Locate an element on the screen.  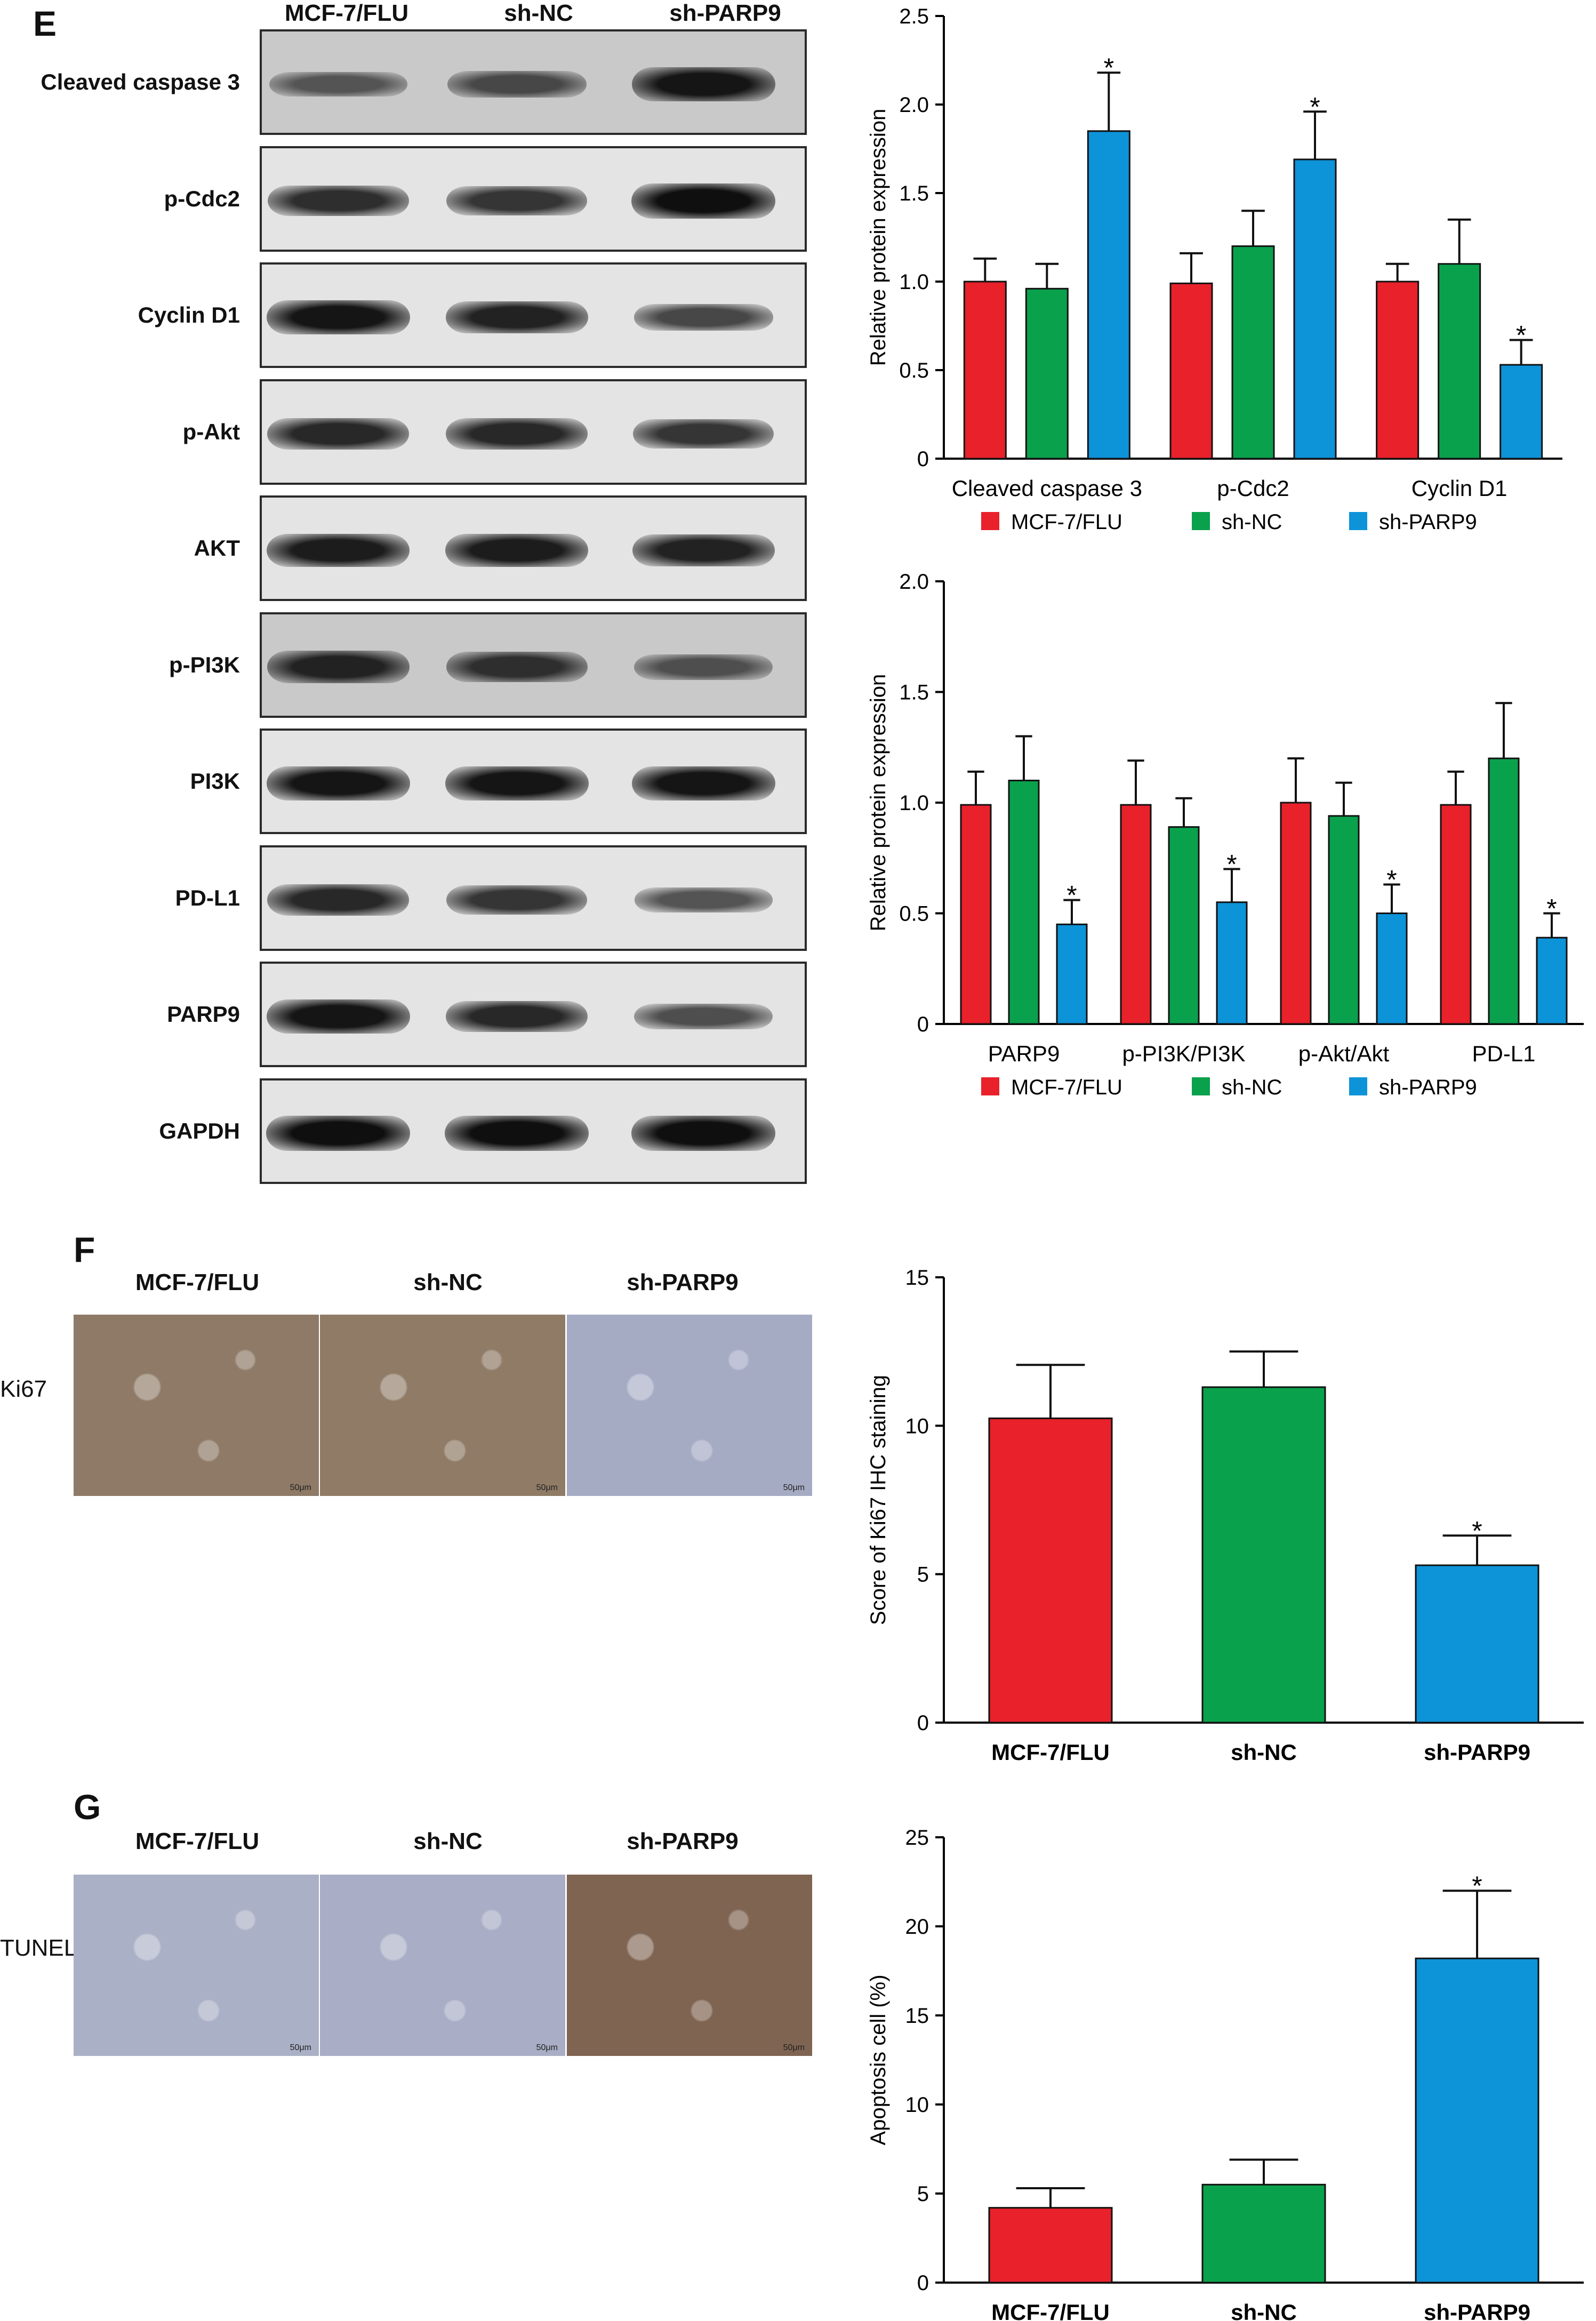
x-tick-label: PARP9 is located at coordinates (1024, 1053).